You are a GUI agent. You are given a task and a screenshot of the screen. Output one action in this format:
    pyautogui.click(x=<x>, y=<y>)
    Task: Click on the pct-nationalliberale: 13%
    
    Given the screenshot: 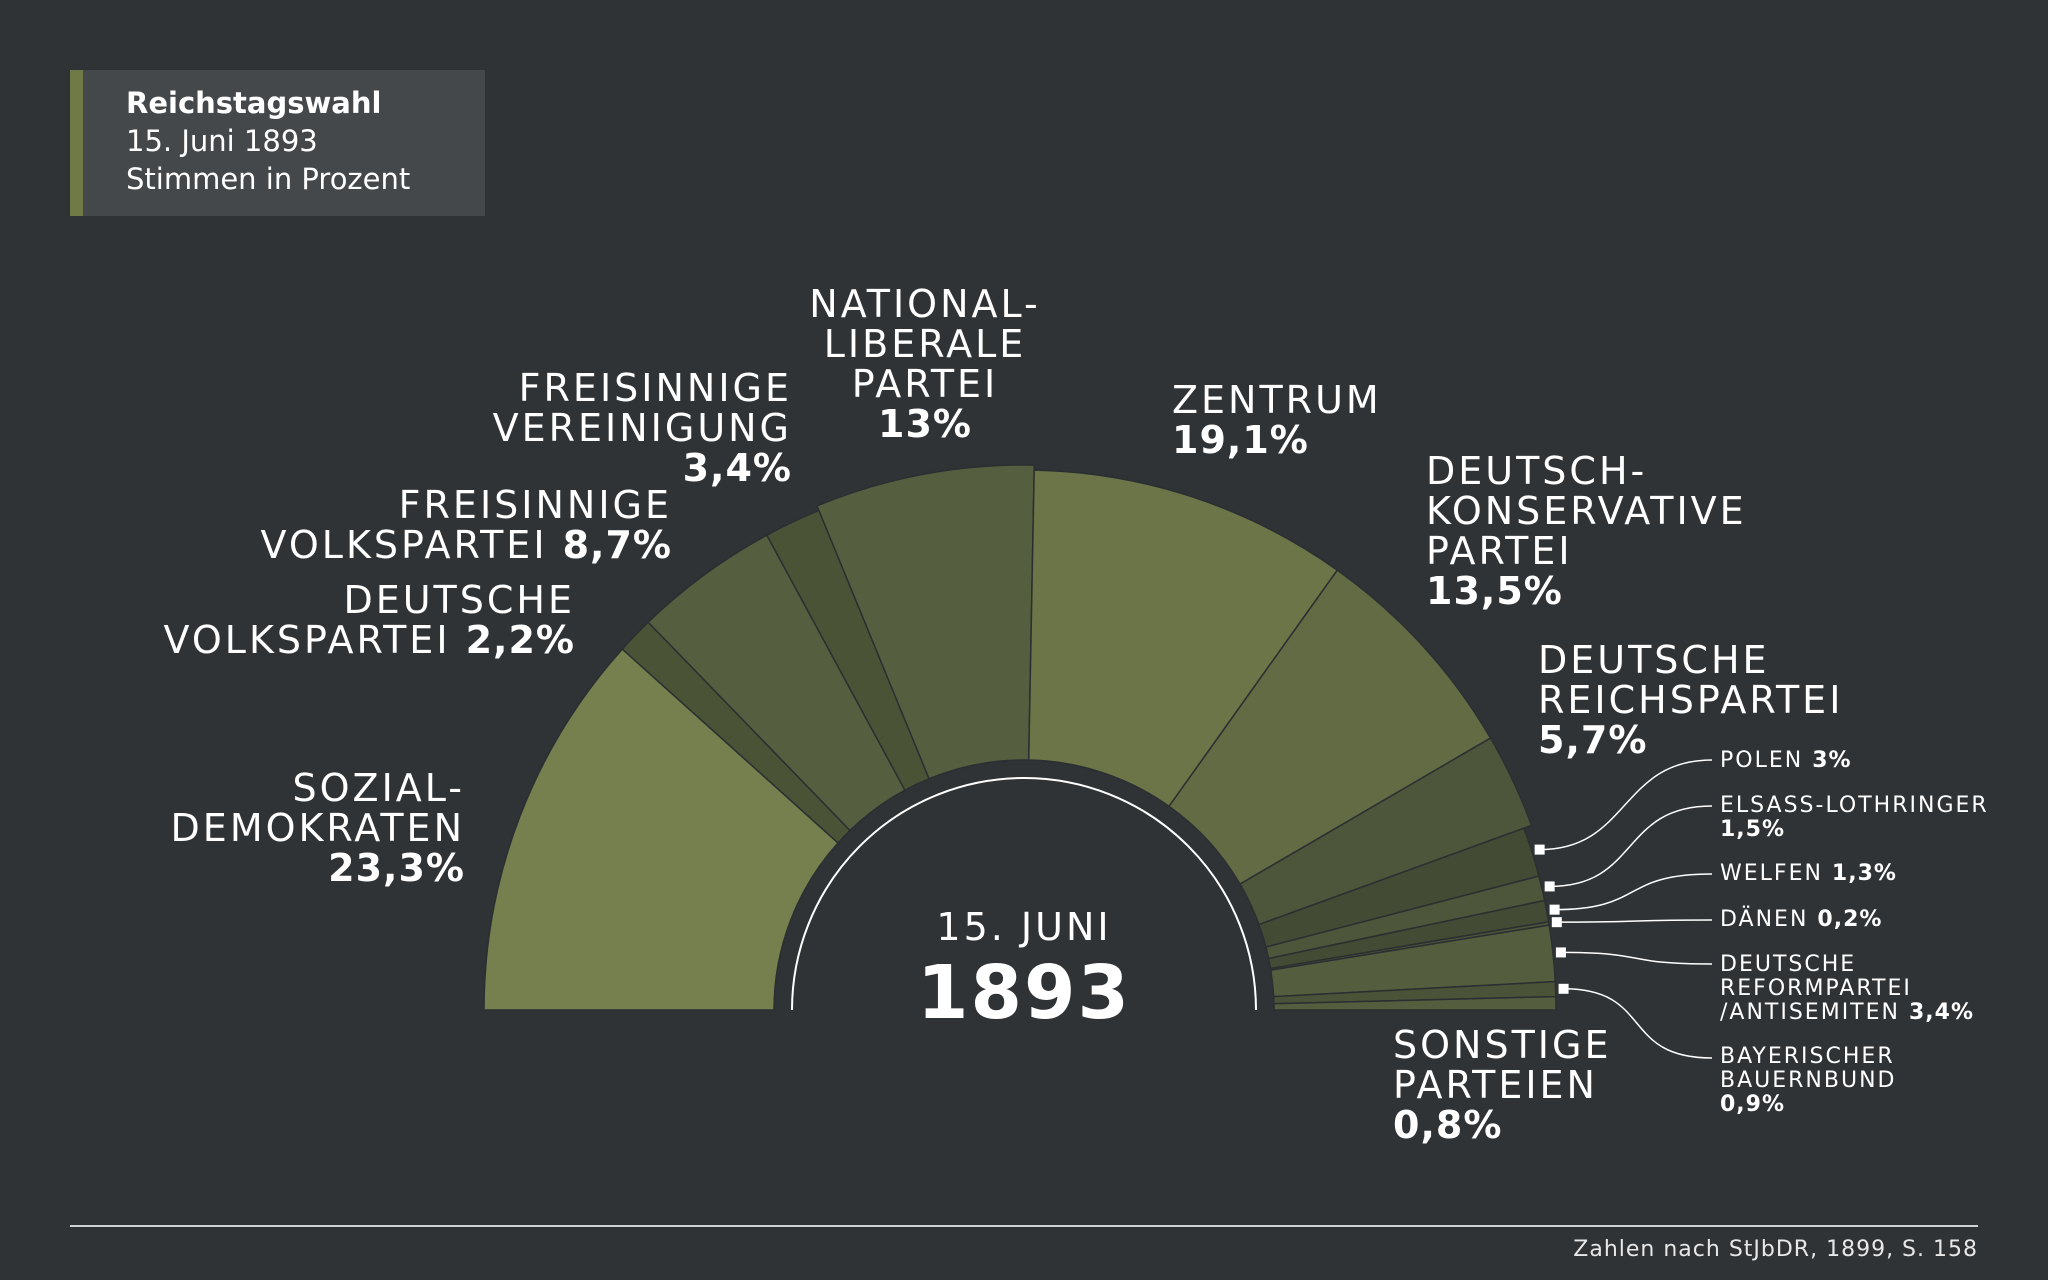 What is the action you would take?
    pyautogui.click(x=925, y=424)
    